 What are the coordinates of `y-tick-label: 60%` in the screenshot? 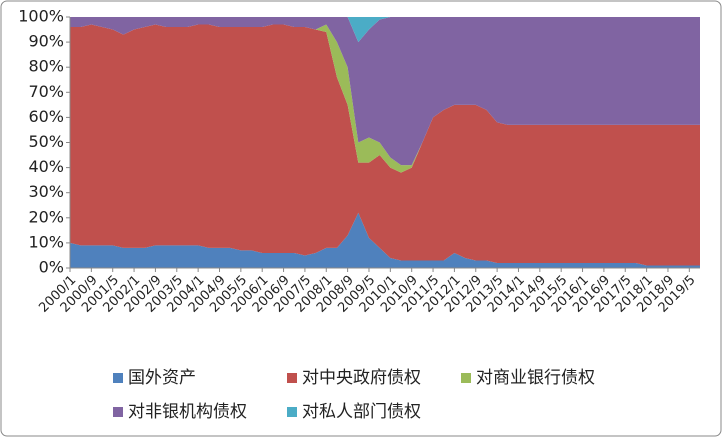 It's located at (46, 116).